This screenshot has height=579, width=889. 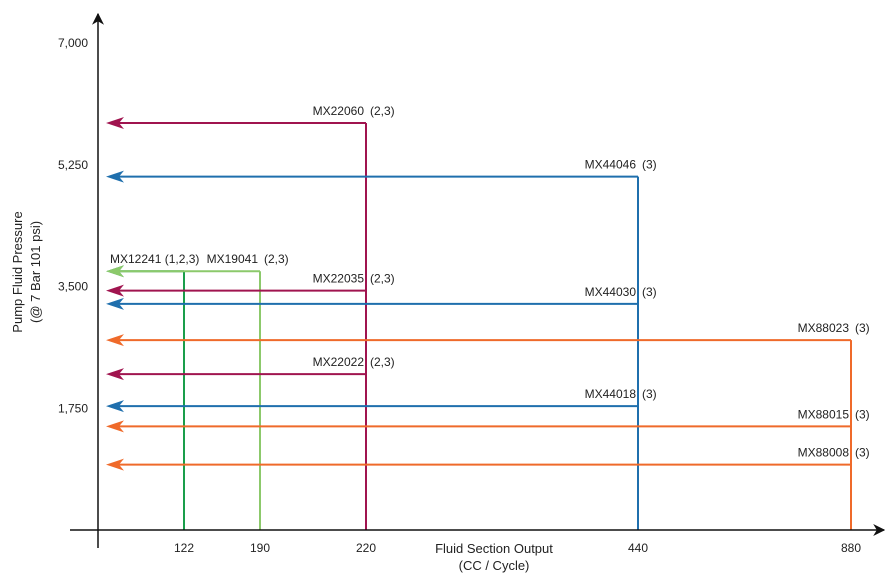 What do you see at coordinates (494, 548) in the screenshot?
I see `x-axis-title: Fluid Section Output` at bounding box center [494, 548].